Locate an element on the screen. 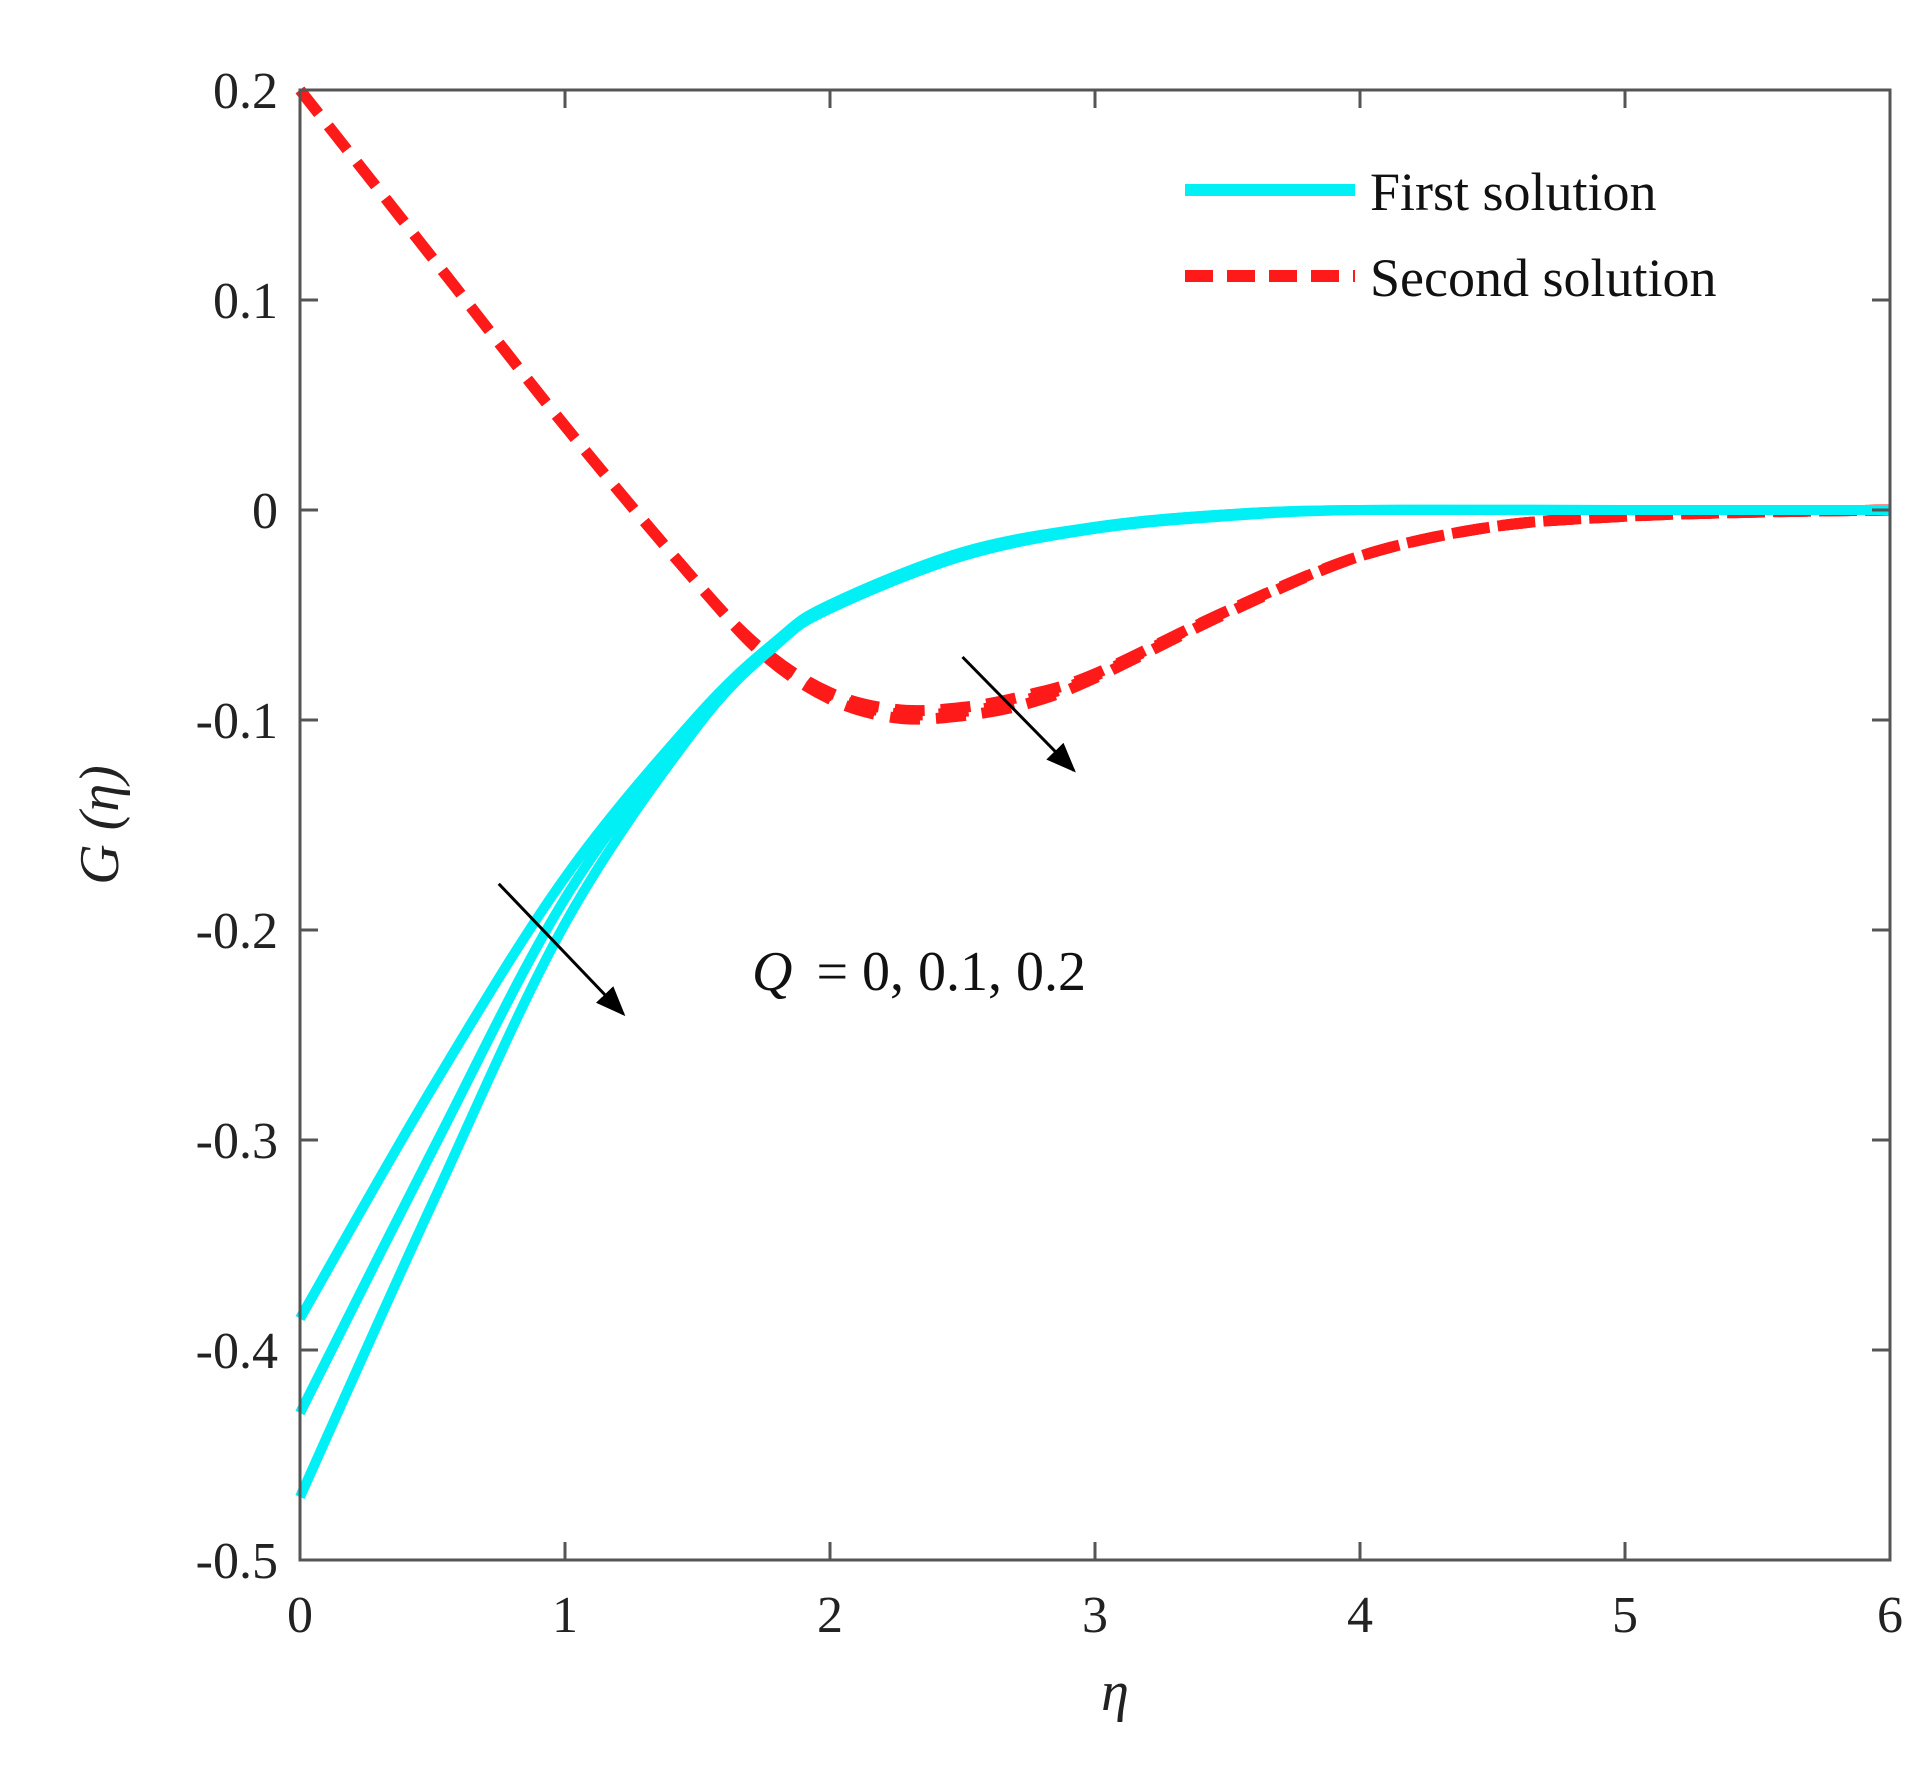 The image size is (1932, 1765). legend-label-second-solution: Second solution is located at coordinates (1543, 278).